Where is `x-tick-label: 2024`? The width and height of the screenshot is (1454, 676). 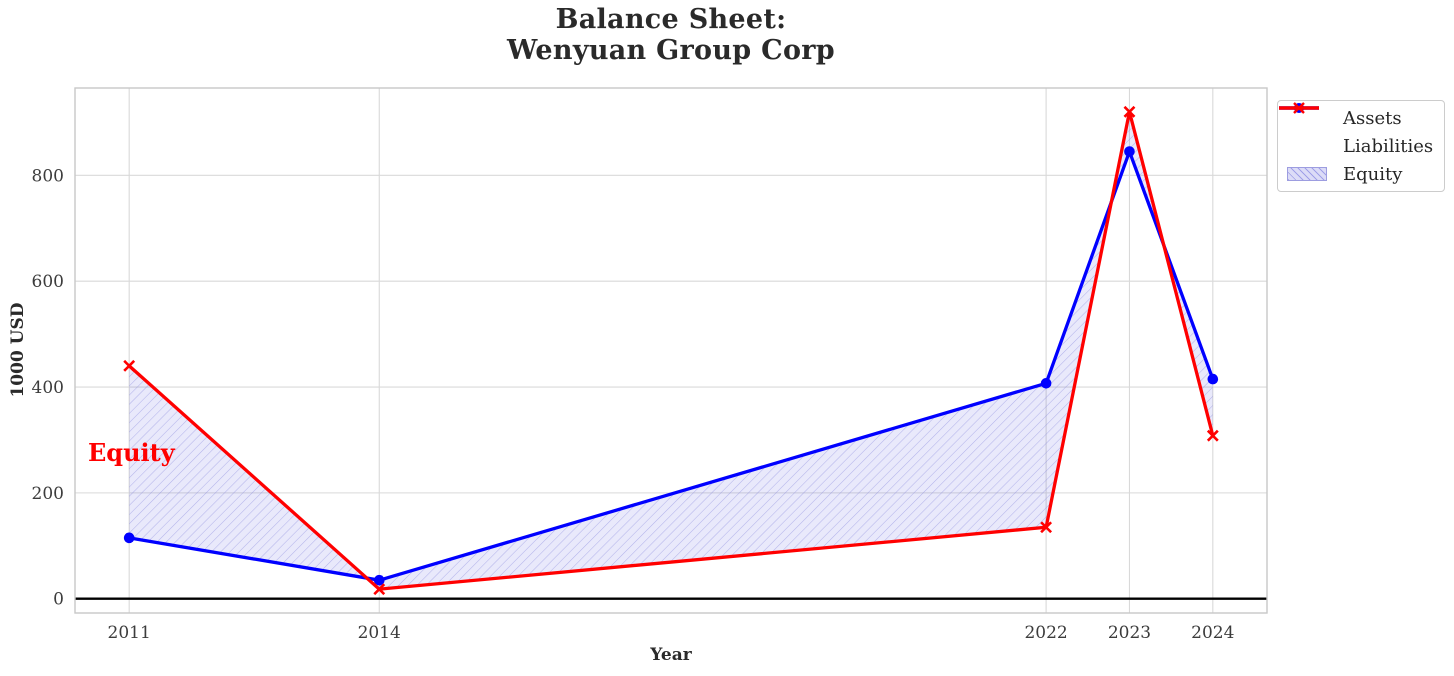 x-tick-label: 2024 is located at coordinates (1212, 633).